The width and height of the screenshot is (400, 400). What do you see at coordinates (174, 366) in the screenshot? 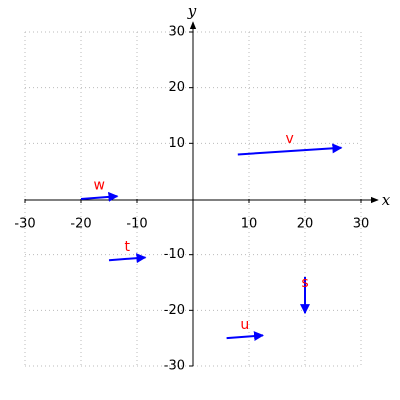
I see `y-tick-label: -30` at bounding box center [174, 366].